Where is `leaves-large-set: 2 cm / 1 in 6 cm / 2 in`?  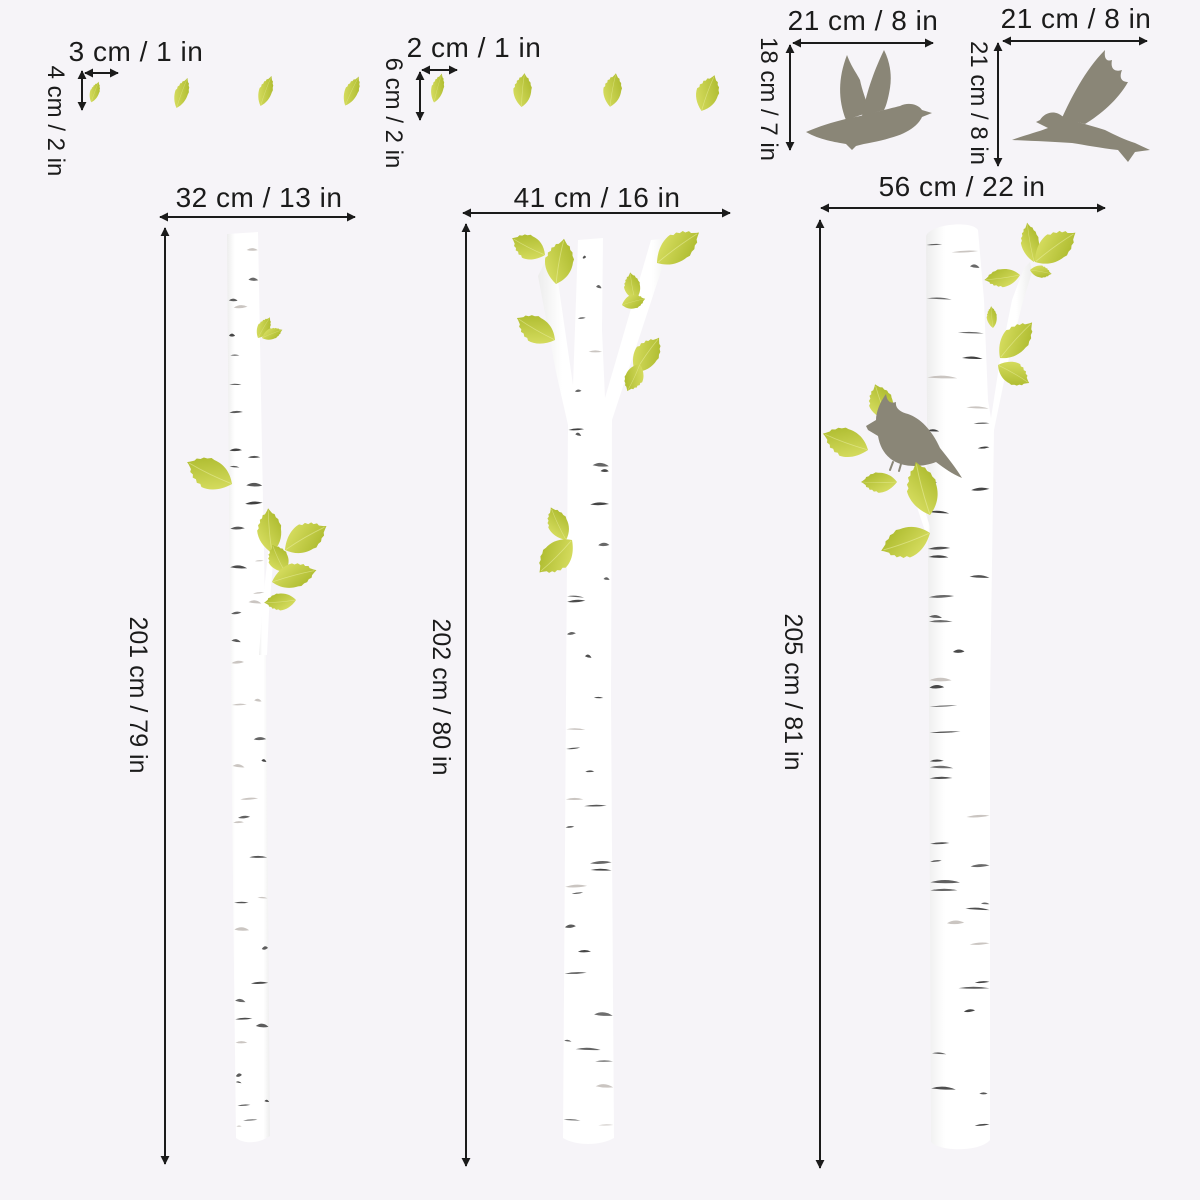 leaves-large-set: 2 cm / 1 in 6 cm / 2 in is located at coordinates (552, 100).